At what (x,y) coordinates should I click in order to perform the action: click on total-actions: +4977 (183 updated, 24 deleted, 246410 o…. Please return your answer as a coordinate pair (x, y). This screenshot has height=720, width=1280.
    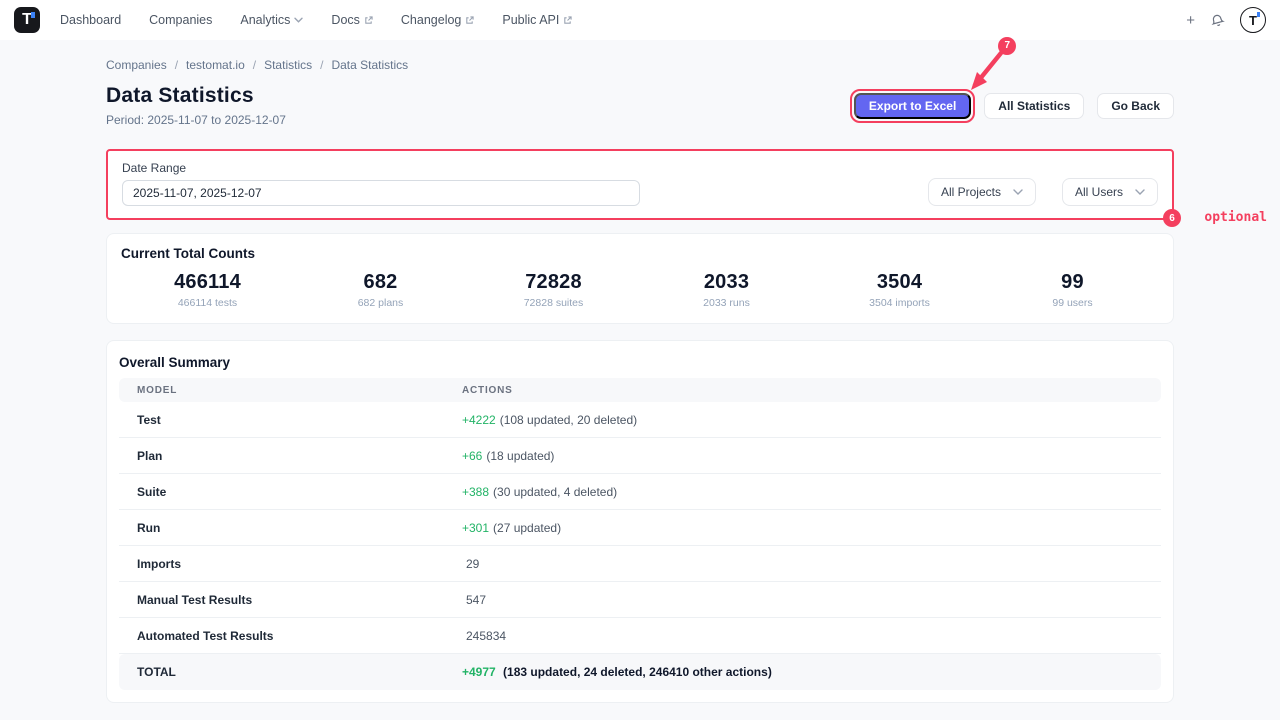
    Looking at the image, I should click on (811, 672).